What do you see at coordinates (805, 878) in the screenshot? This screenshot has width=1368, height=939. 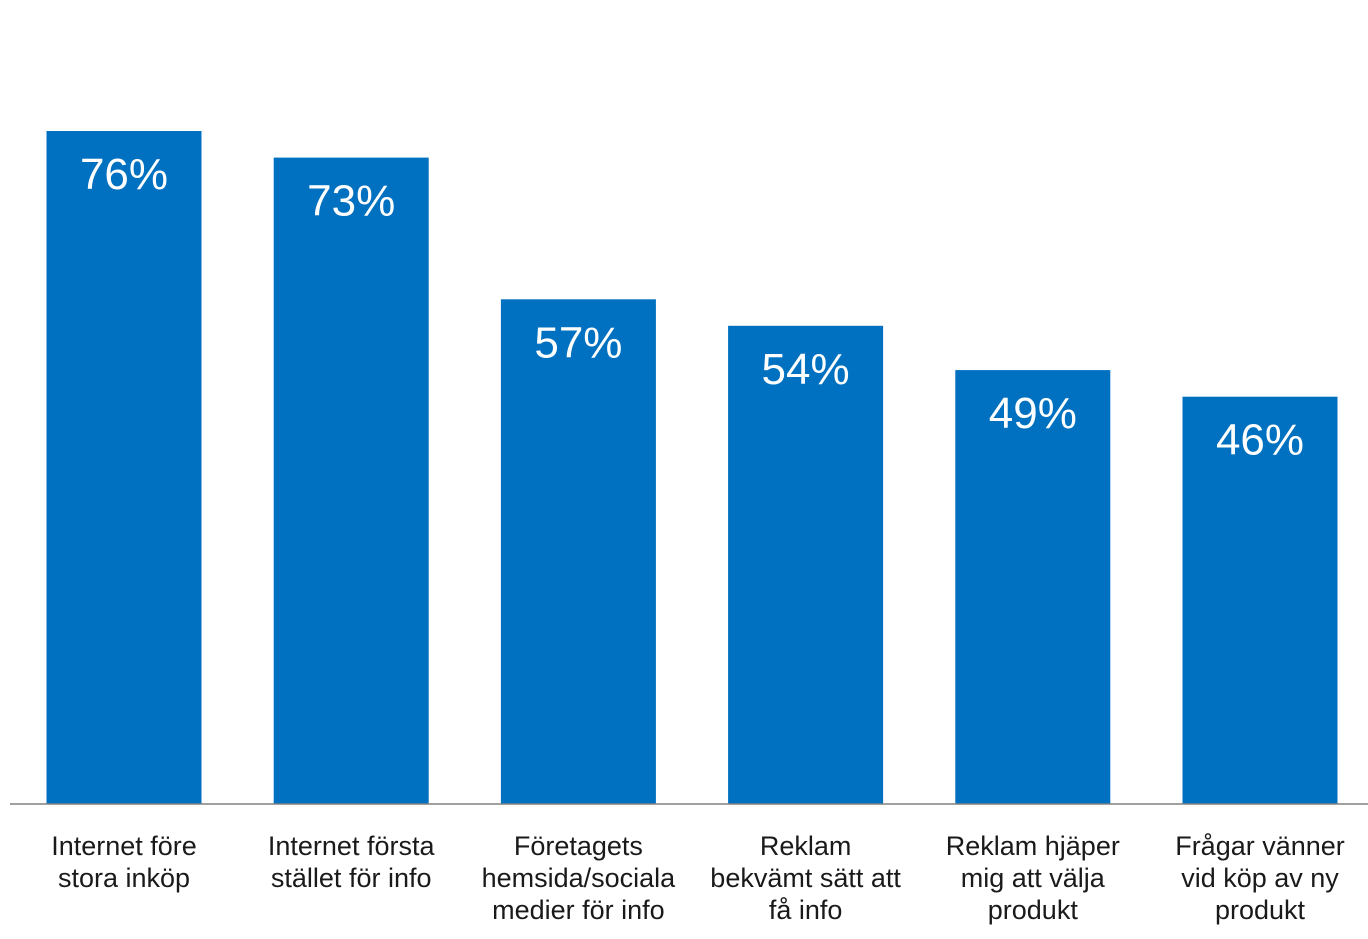 I see `category-label-line: bekvämt sätt att` at bounding box center [805, 878].